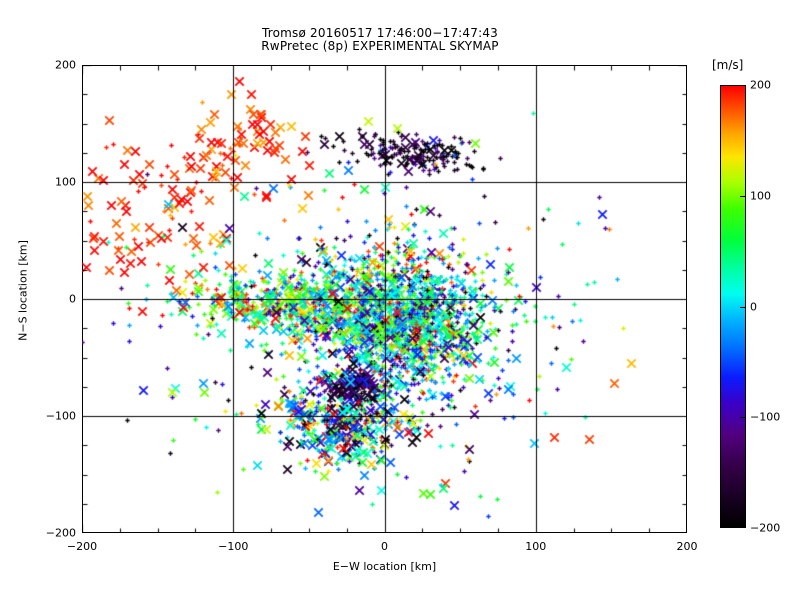 This screenshot has height=600, width=800. Describe the element at coordinates (23, 290) in the screenshot. I see `y-axis-title: N−S location [km]` at that location.